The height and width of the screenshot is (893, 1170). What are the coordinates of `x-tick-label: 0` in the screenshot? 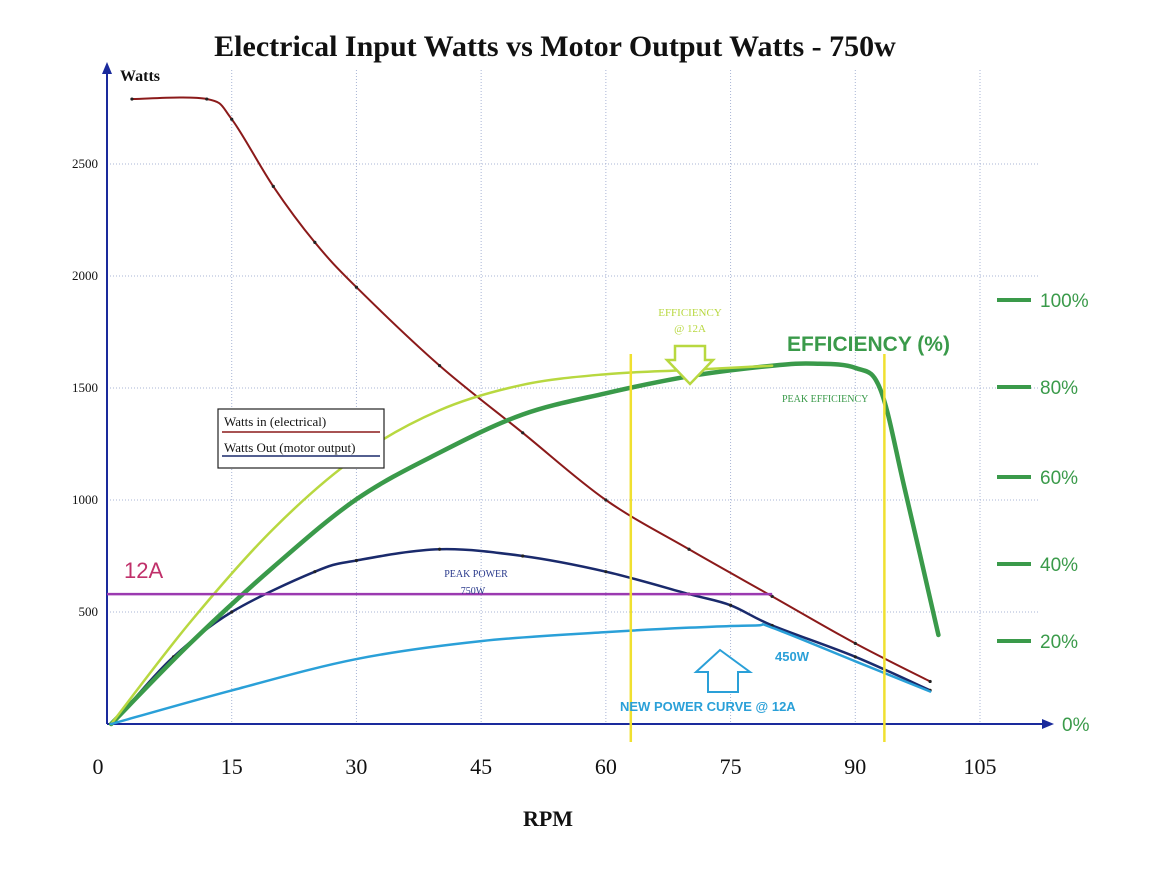 It's located at (98, 766).